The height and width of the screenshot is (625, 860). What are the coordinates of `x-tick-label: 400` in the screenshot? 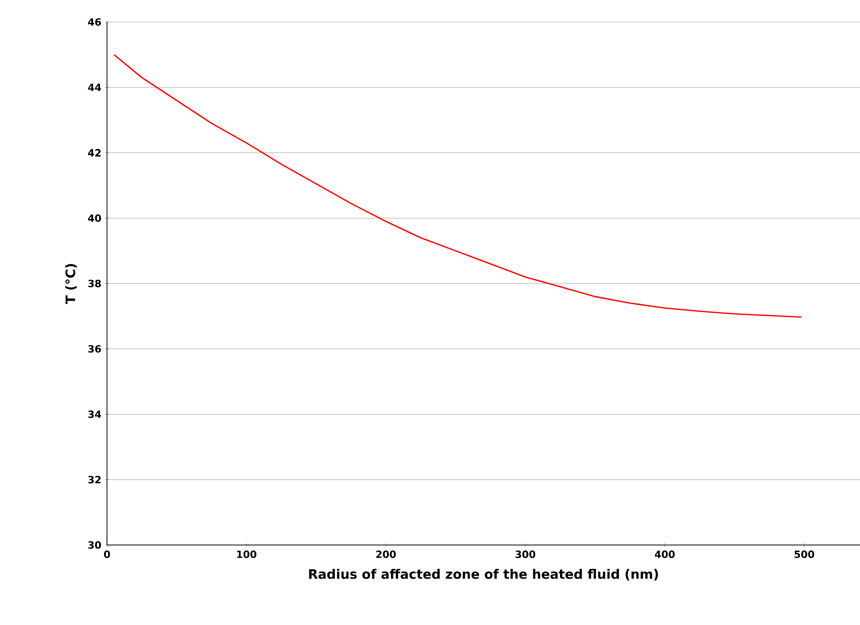 It's located at (664, 554).